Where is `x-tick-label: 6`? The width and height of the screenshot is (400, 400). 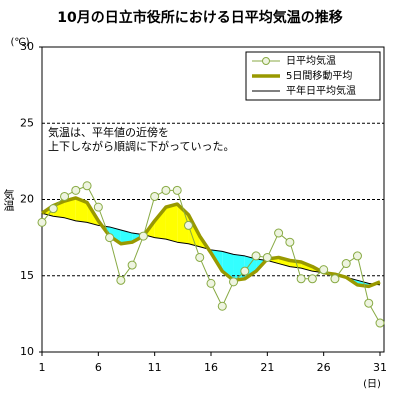
x-tick-label: 6 is located at coordinates (98, 367).